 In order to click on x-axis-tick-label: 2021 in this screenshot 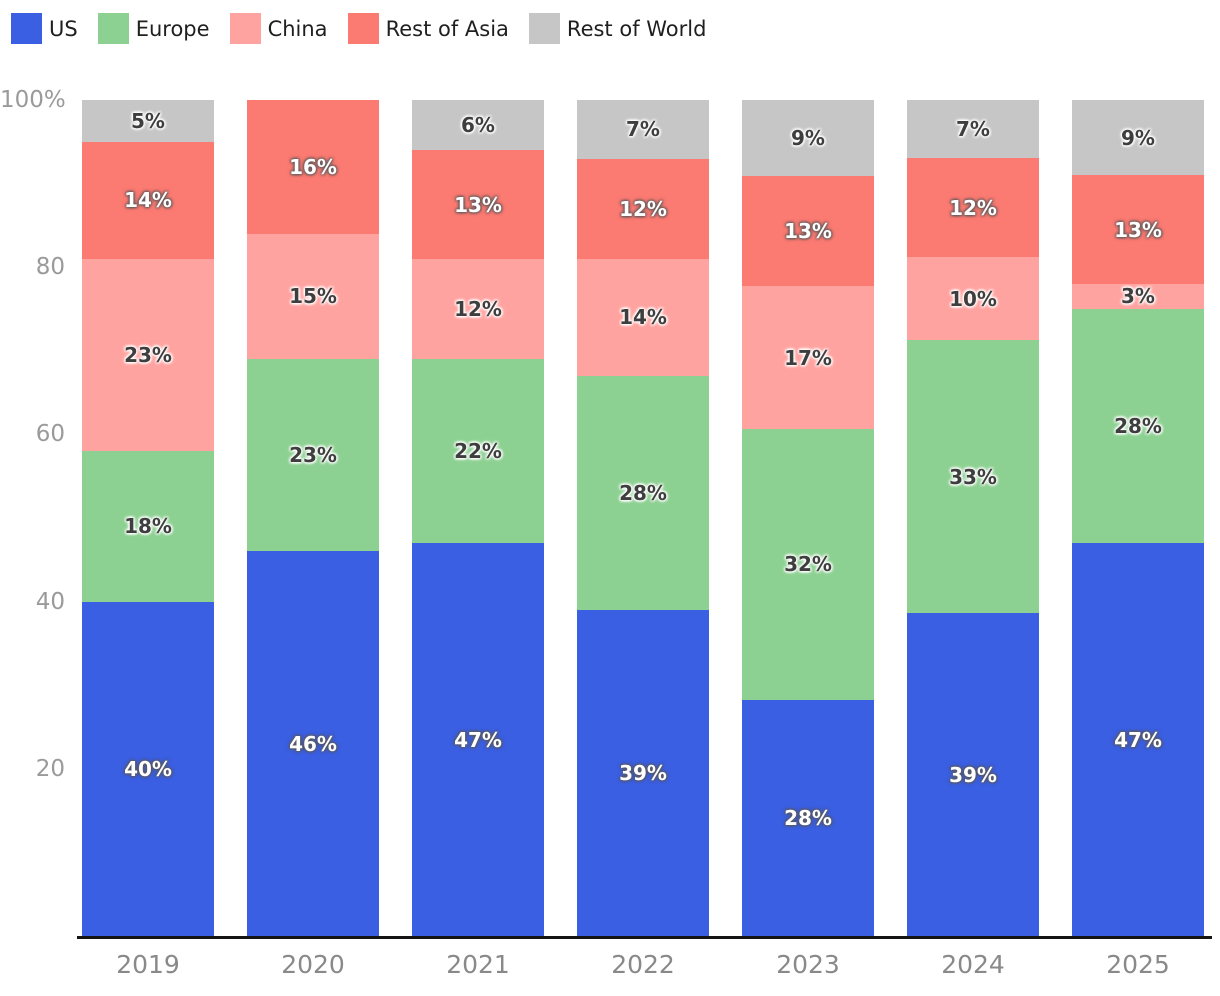, I will do `click(478, 964)`.